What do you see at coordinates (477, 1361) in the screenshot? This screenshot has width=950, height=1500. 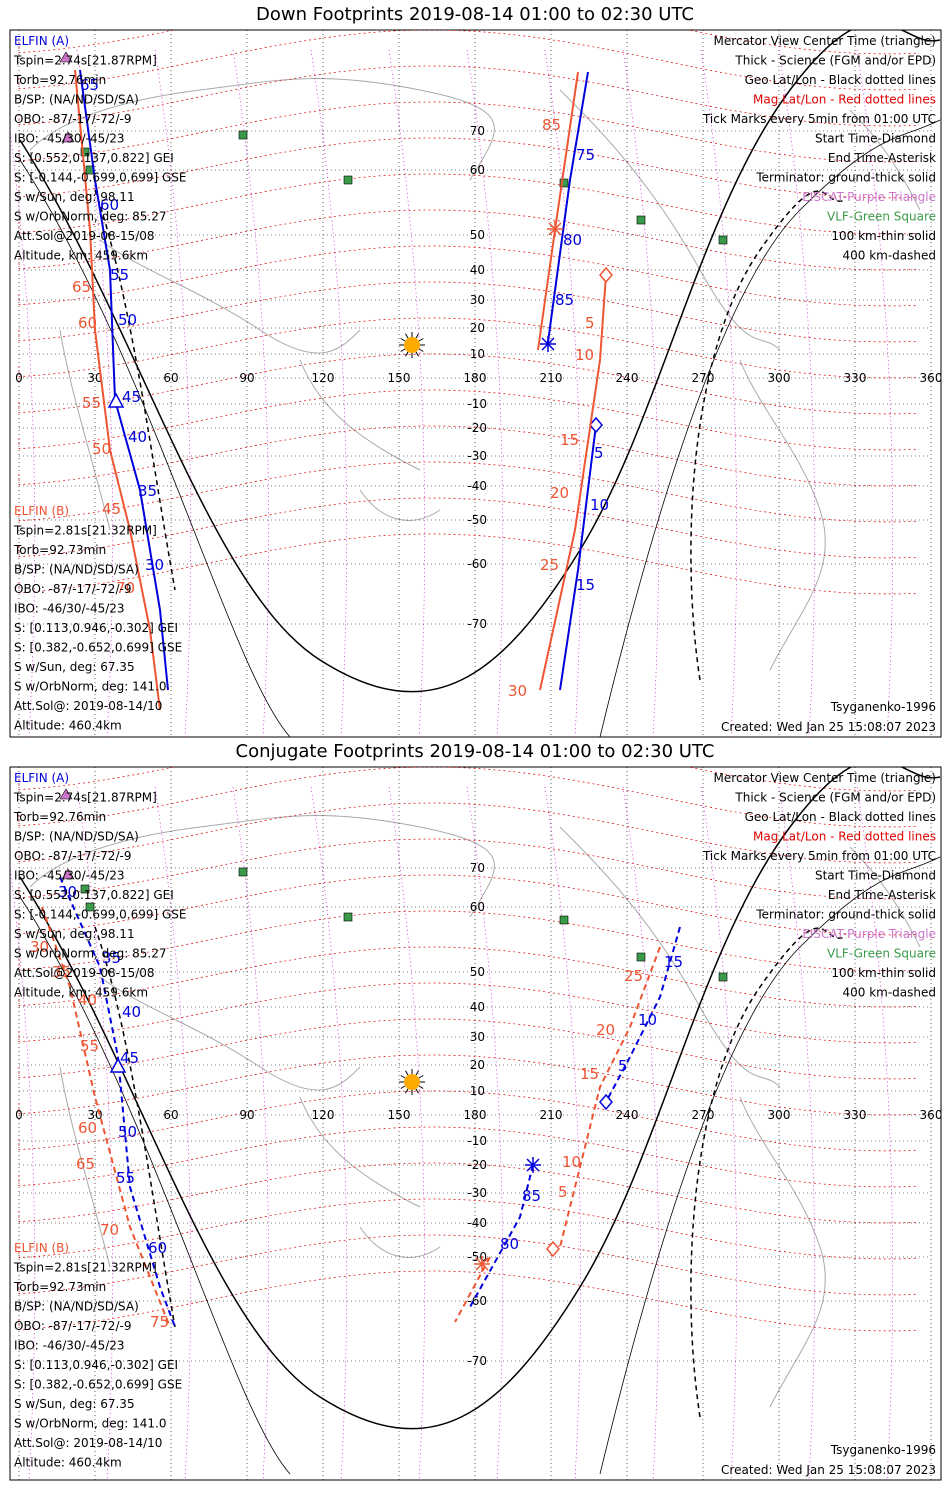 I see `lat-tick-label: -70` at bounding box center [477, 1361].